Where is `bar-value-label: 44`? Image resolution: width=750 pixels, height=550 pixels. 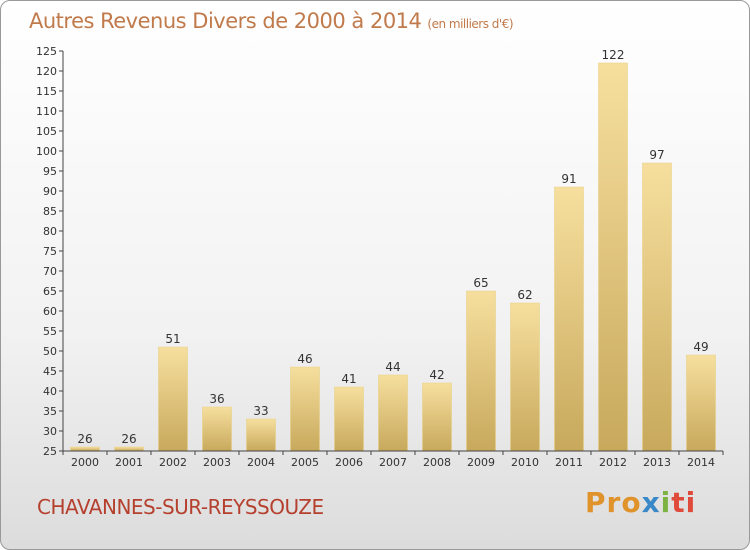 bar-value-label: 44 is located at coordinates (392, 367).